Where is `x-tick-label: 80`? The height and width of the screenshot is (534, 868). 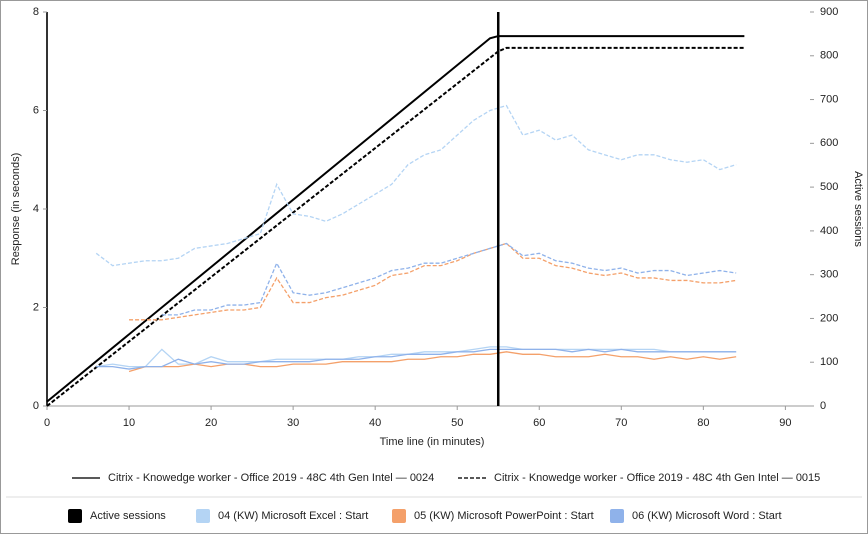
x-tick-label: 80 is located at coordinates (703, 423).